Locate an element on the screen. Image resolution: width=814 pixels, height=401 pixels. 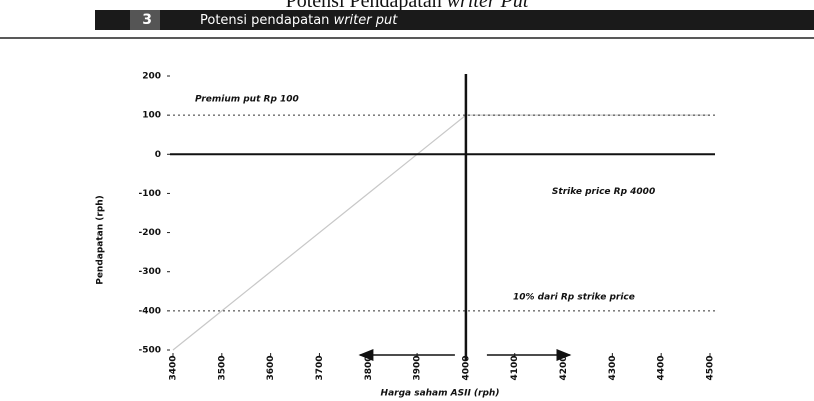
y-axis-title: Pendapatan (rph) is located at coordinates (101, 240).